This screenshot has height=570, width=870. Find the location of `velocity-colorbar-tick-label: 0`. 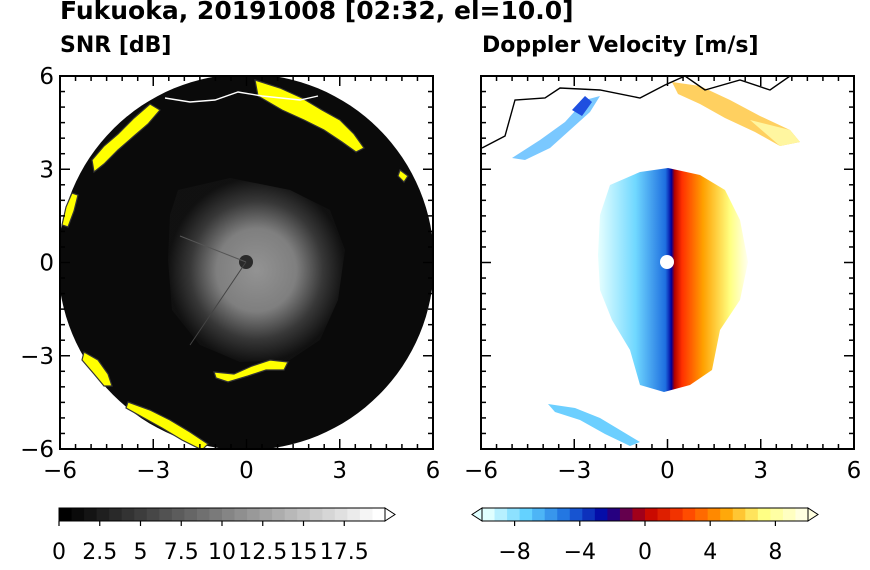

velocity-colorbar-tick-label: 0 is located at coordinates (645, 552).